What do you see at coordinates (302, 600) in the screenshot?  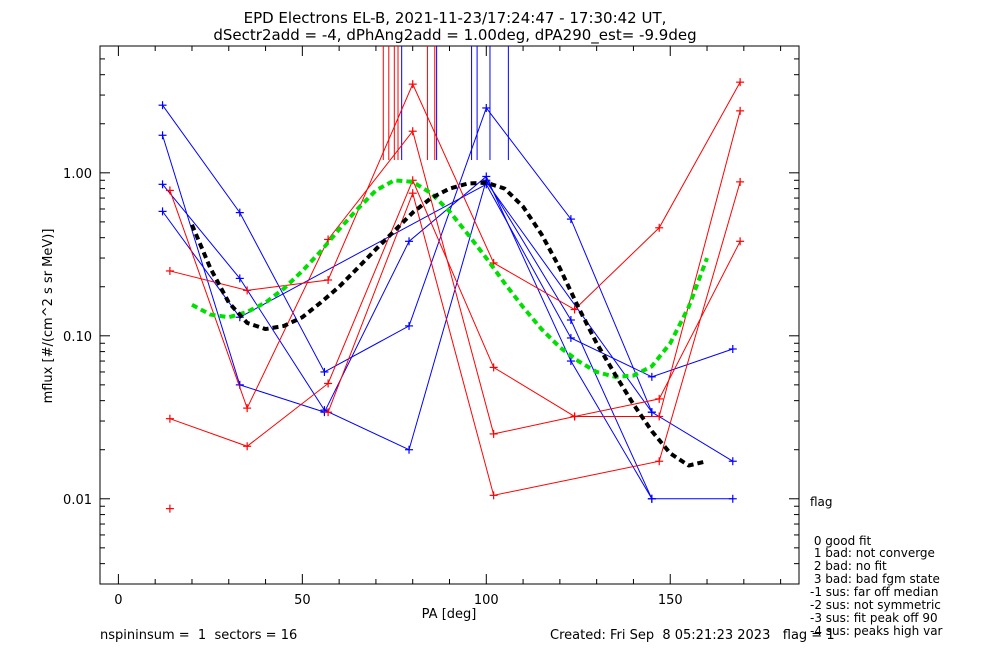 I see `x-tick-label: 50` at bounding box center [302, 600].